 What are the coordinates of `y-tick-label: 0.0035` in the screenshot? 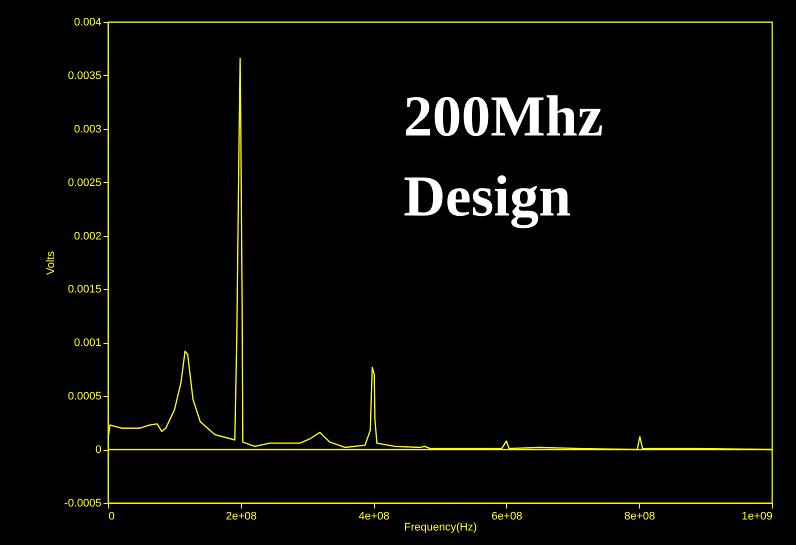 It's located at (85, 76).